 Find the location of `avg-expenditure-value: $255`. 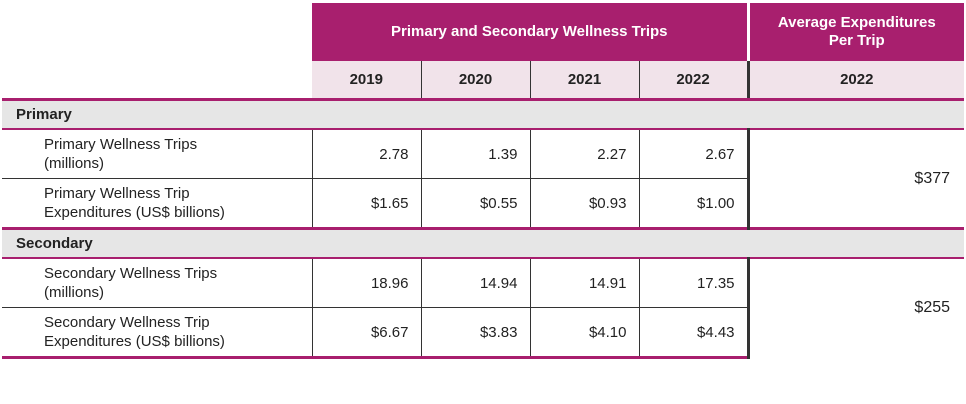

avg-expenditure-value: $255 is located at coordinates (855, 308).